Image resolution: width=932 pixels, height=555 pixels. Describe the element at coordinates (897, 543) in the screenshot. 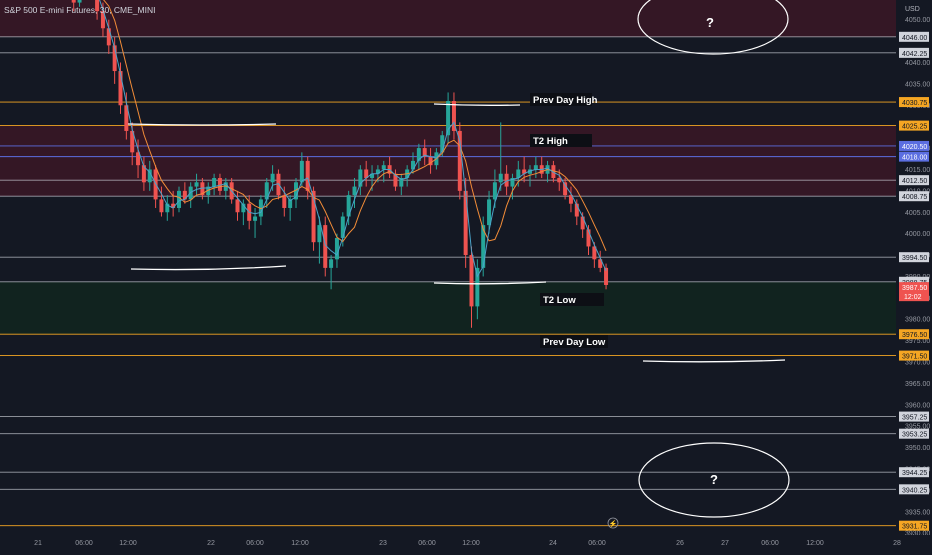

I see `time-axis-label: 28` at that location.